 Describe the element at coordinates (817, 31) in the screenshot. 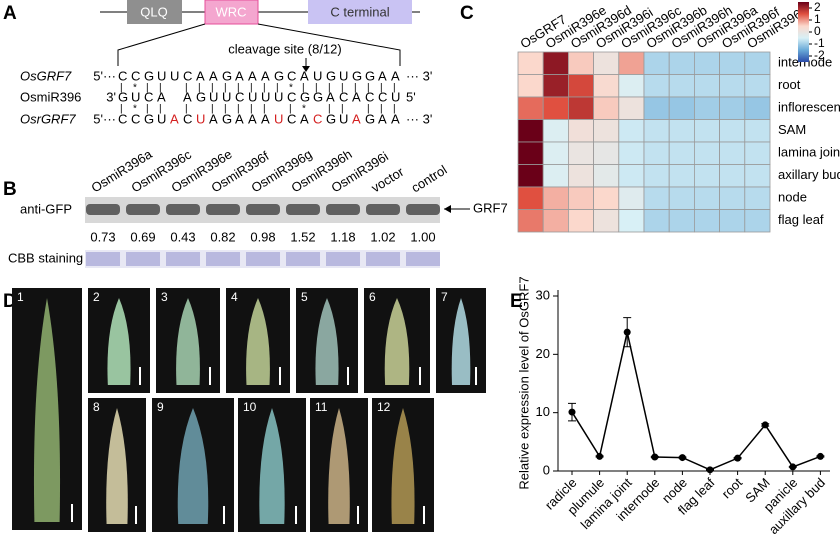

I see `colorbar-tick-label: 0` at that location.